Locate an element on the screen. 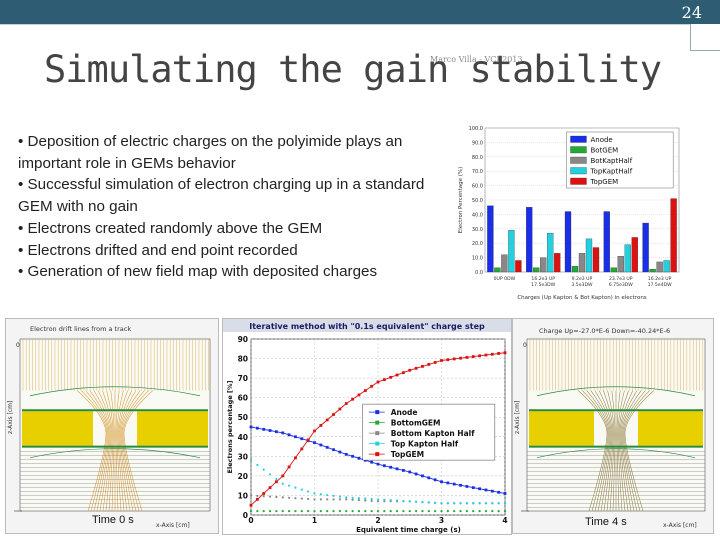  x-tick-label: 0 is located at coordinates (250, 520).